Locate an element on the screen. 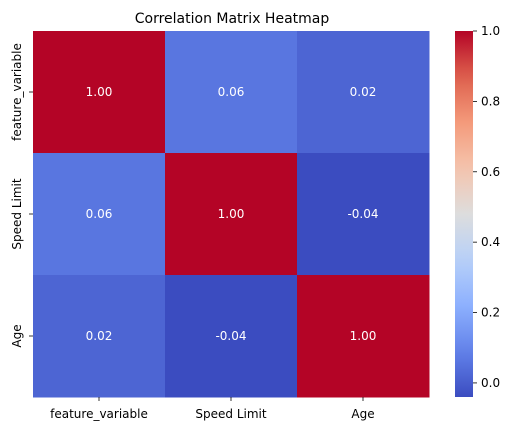 This screenshot has width=515, height=435. colorbar-tick-label: 0.4 is located at coordinates (490, 242).